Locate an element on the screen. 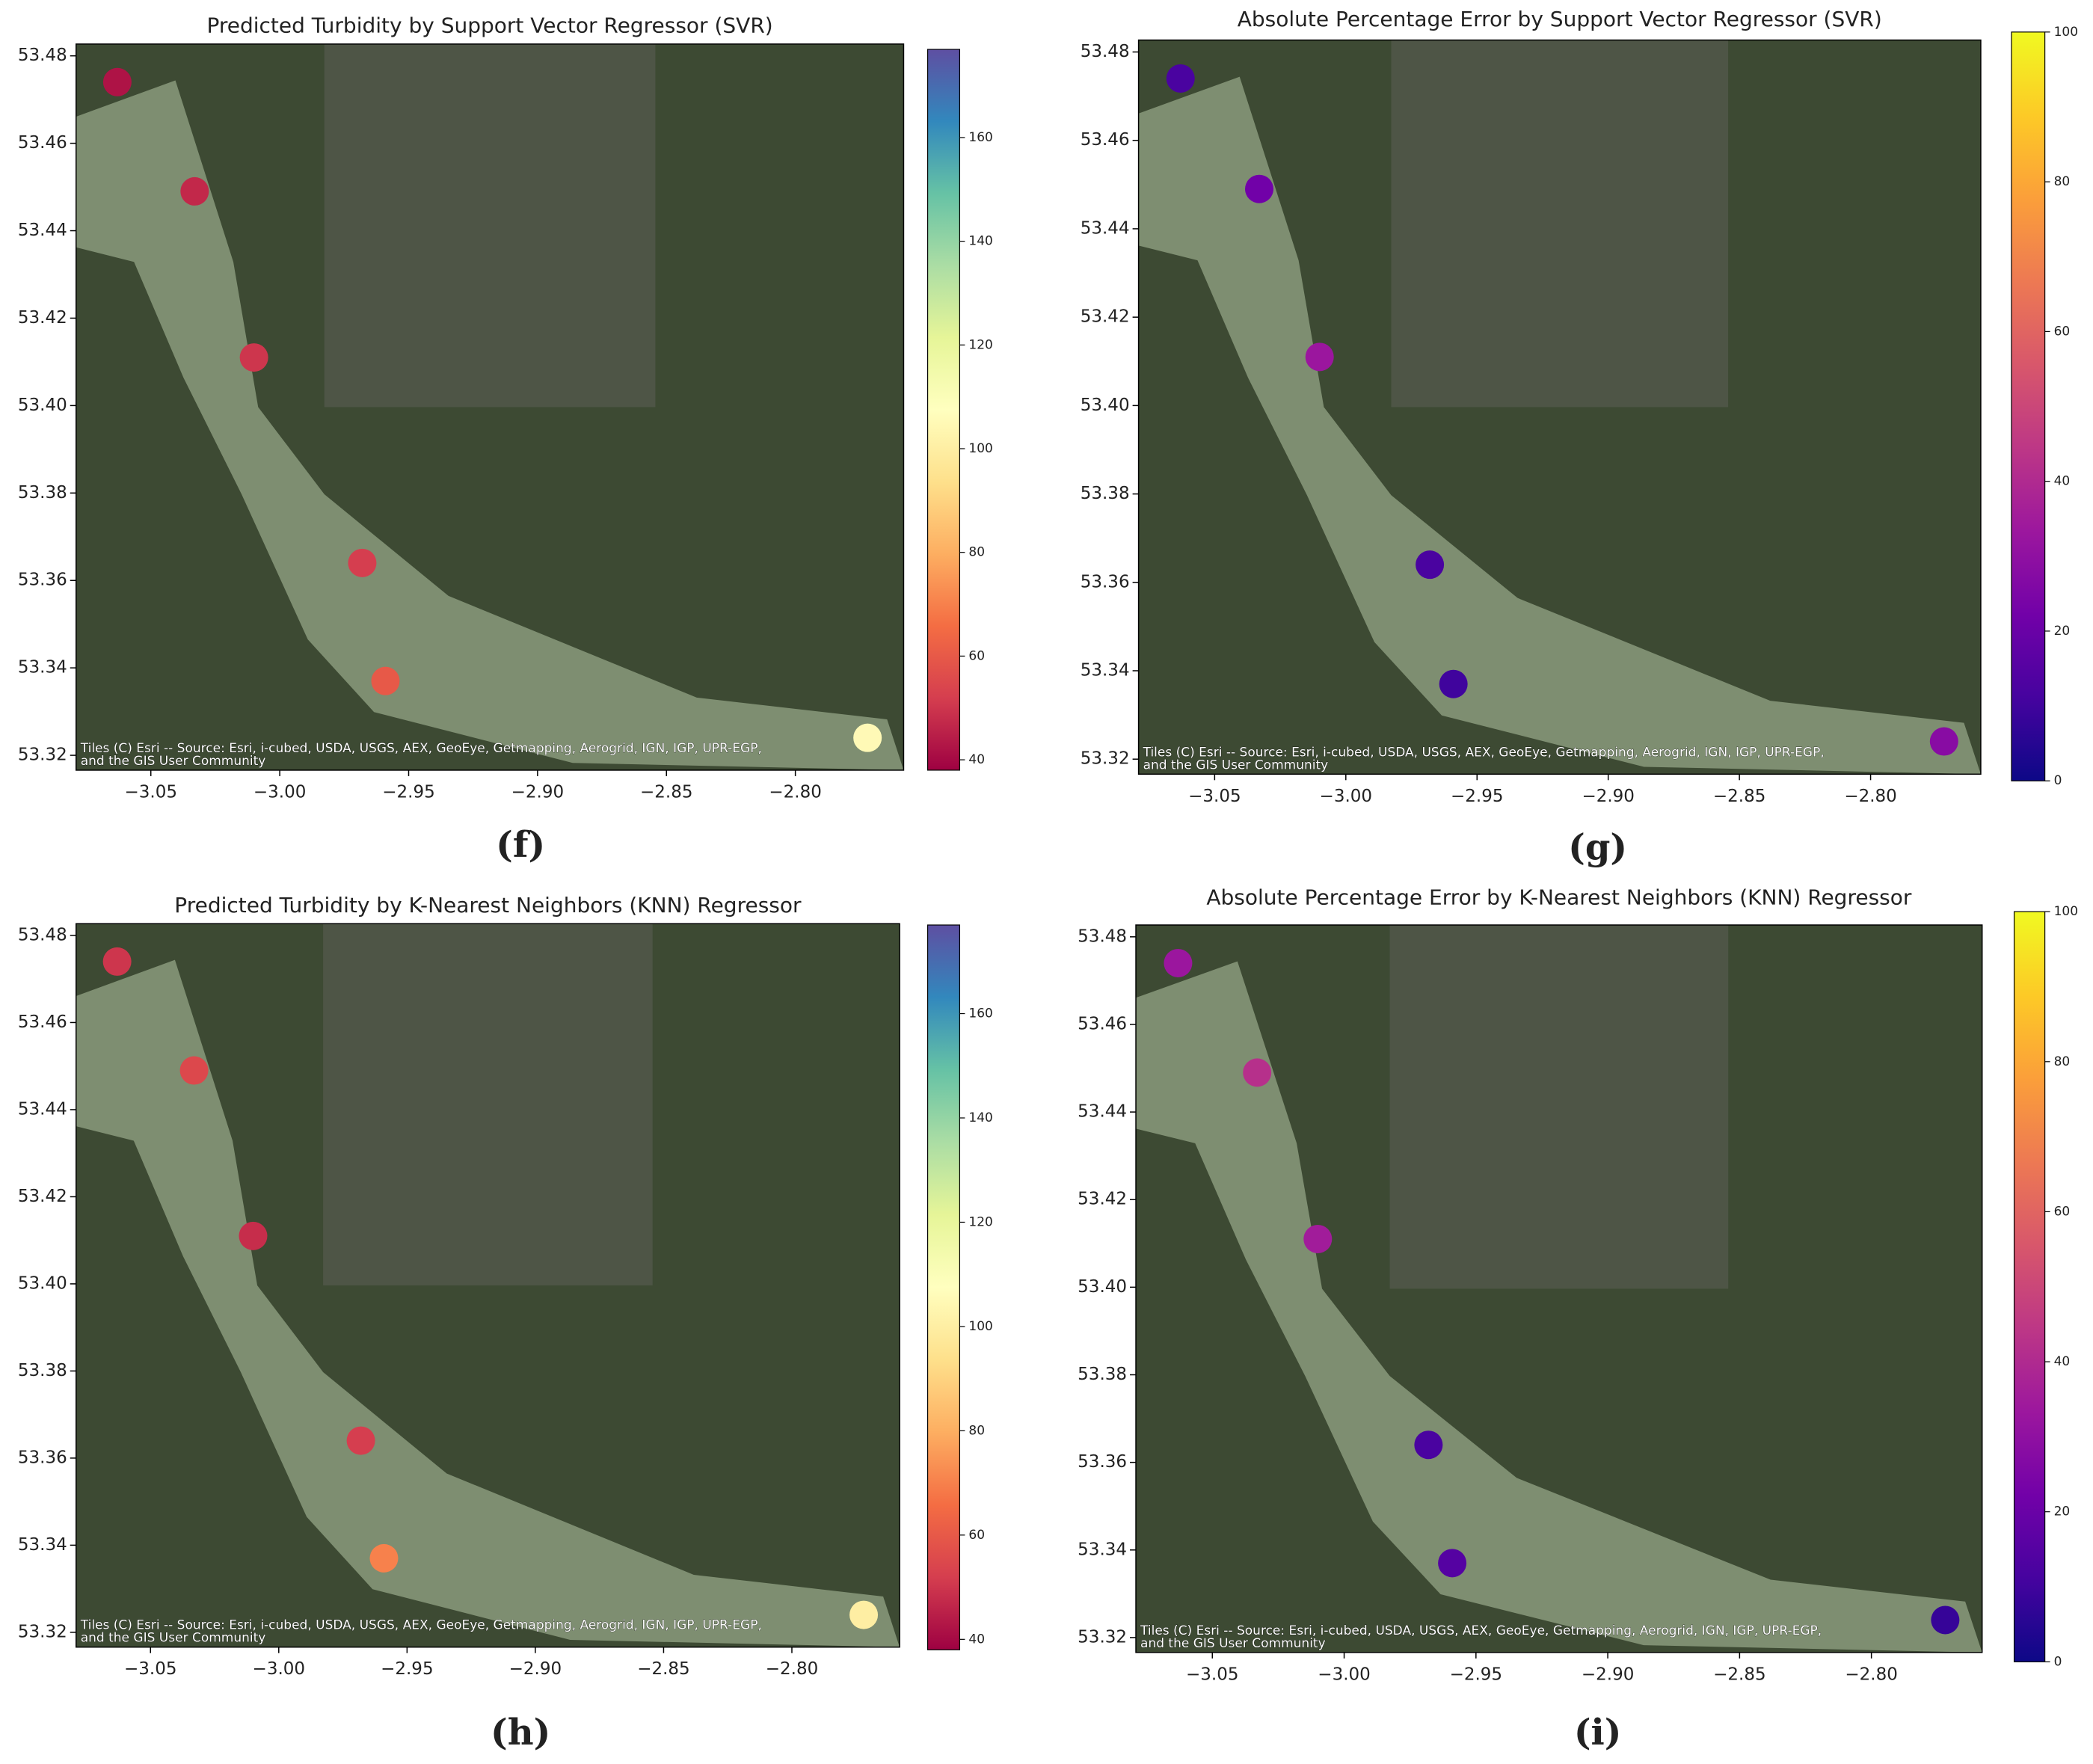 The image size is (2093, 1764). panel-label: (f) is located at coordinates (520, 845).